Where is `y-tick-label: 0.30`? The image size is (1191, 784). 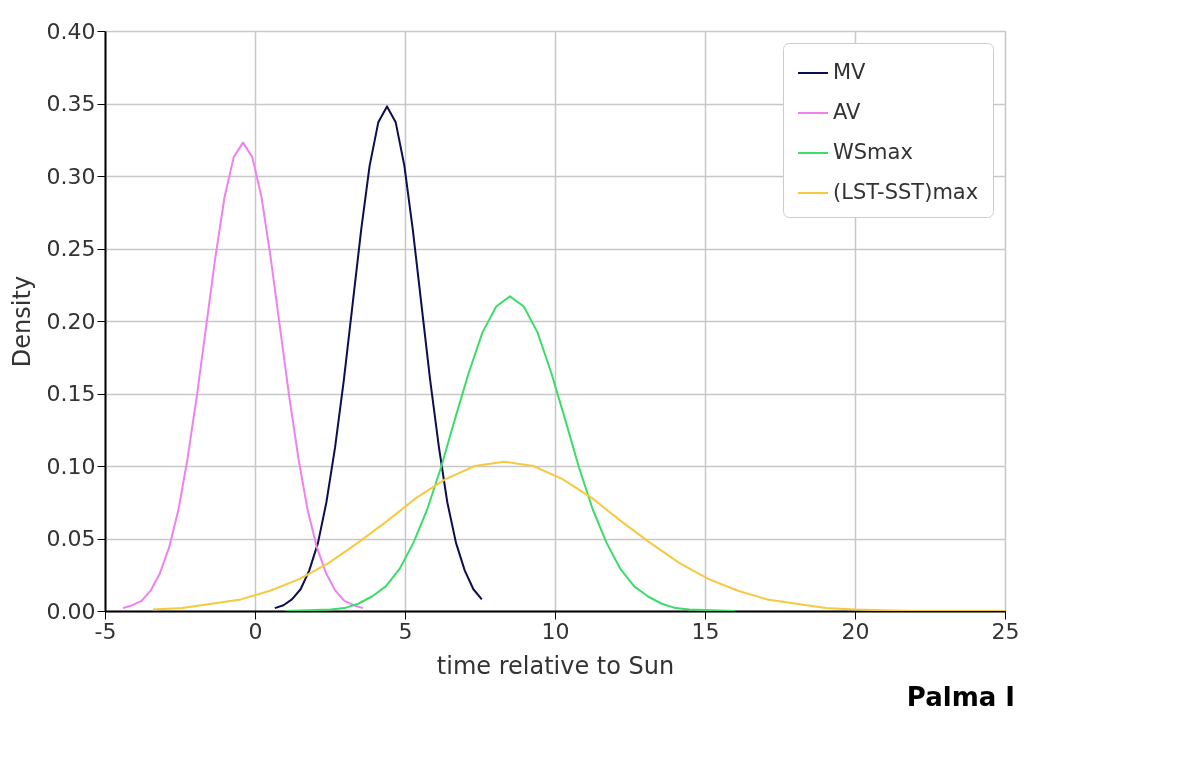
y-tick-label: 0.30 is located at coordinates (71, 176).